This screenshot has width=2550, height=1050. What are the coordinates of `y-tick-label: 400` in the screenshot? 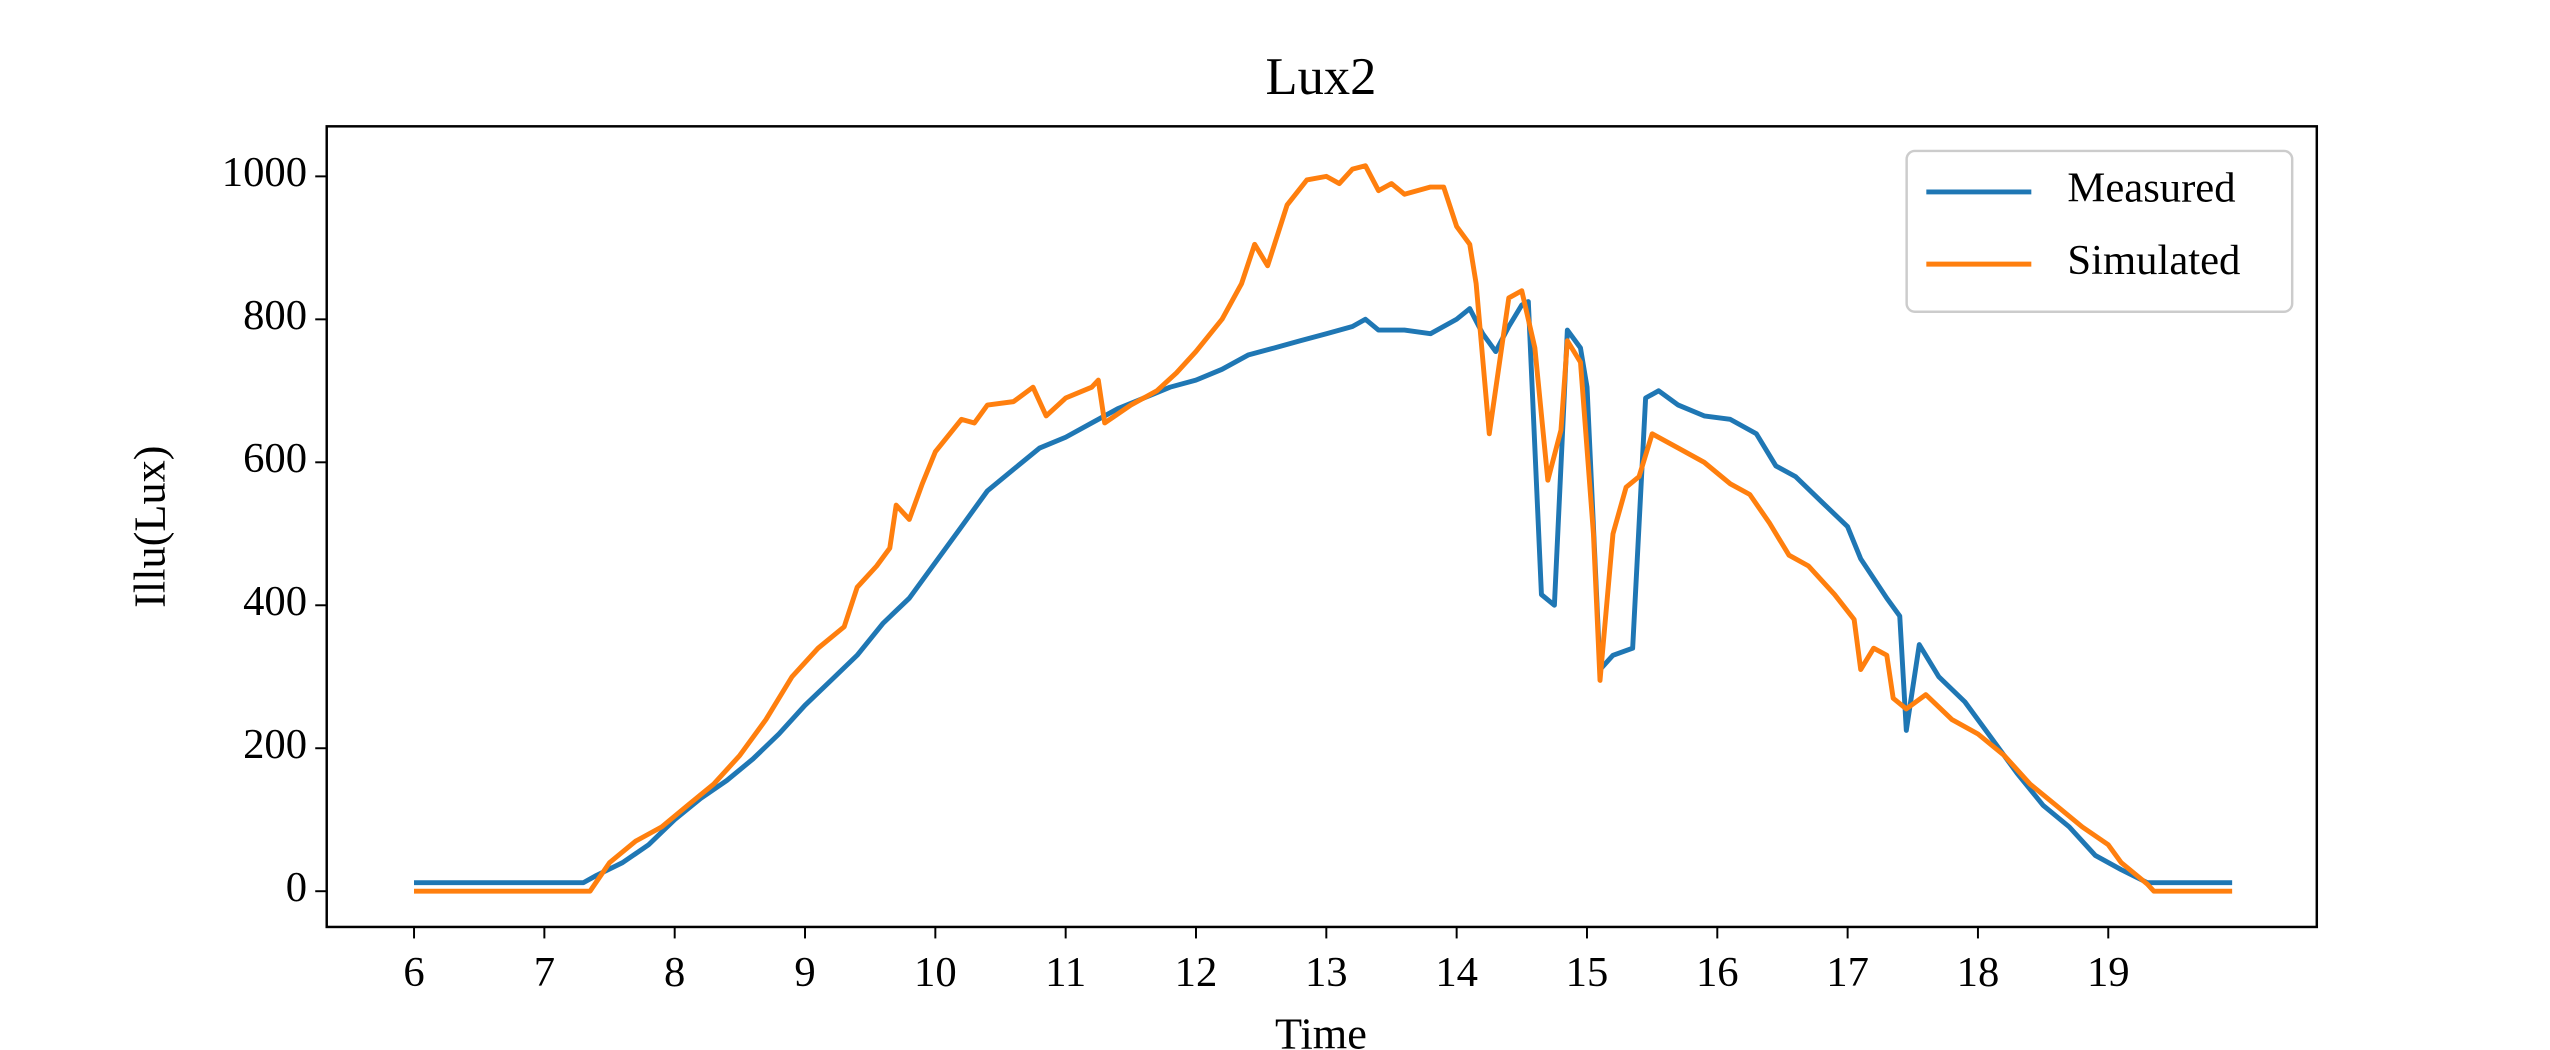 It's located at (275, 601).